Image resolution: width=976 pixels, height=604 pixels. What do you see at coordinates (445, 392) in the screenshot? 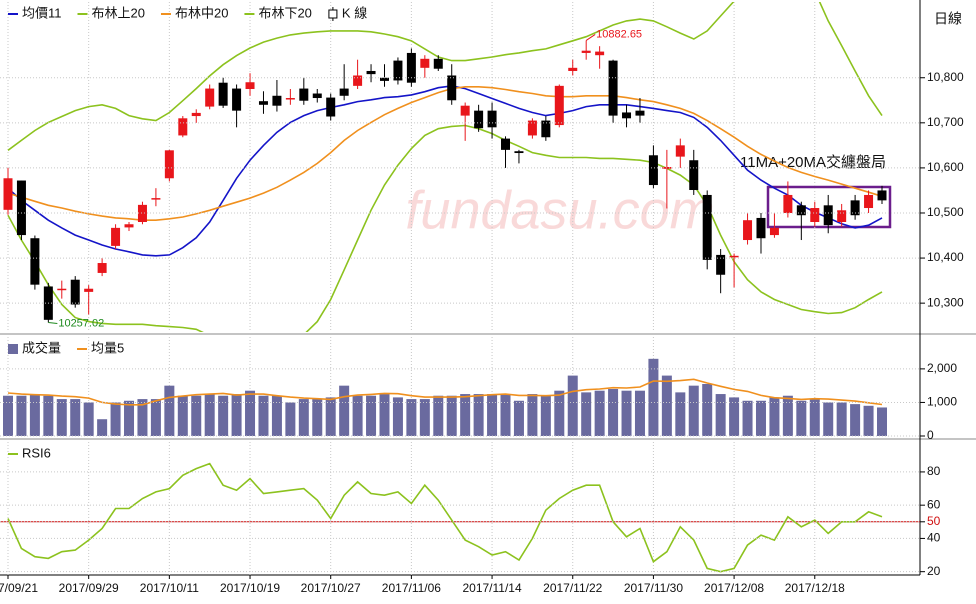
I see `line-series` at bounding box center [445, 392].